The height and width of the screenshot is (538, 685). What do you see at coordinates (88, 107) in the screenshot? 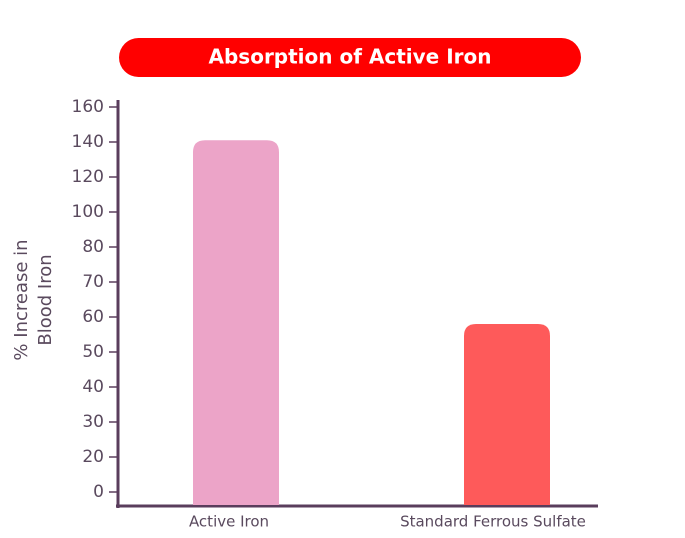
I see `y-tick-label: 160` at bounding box center [88, 107].